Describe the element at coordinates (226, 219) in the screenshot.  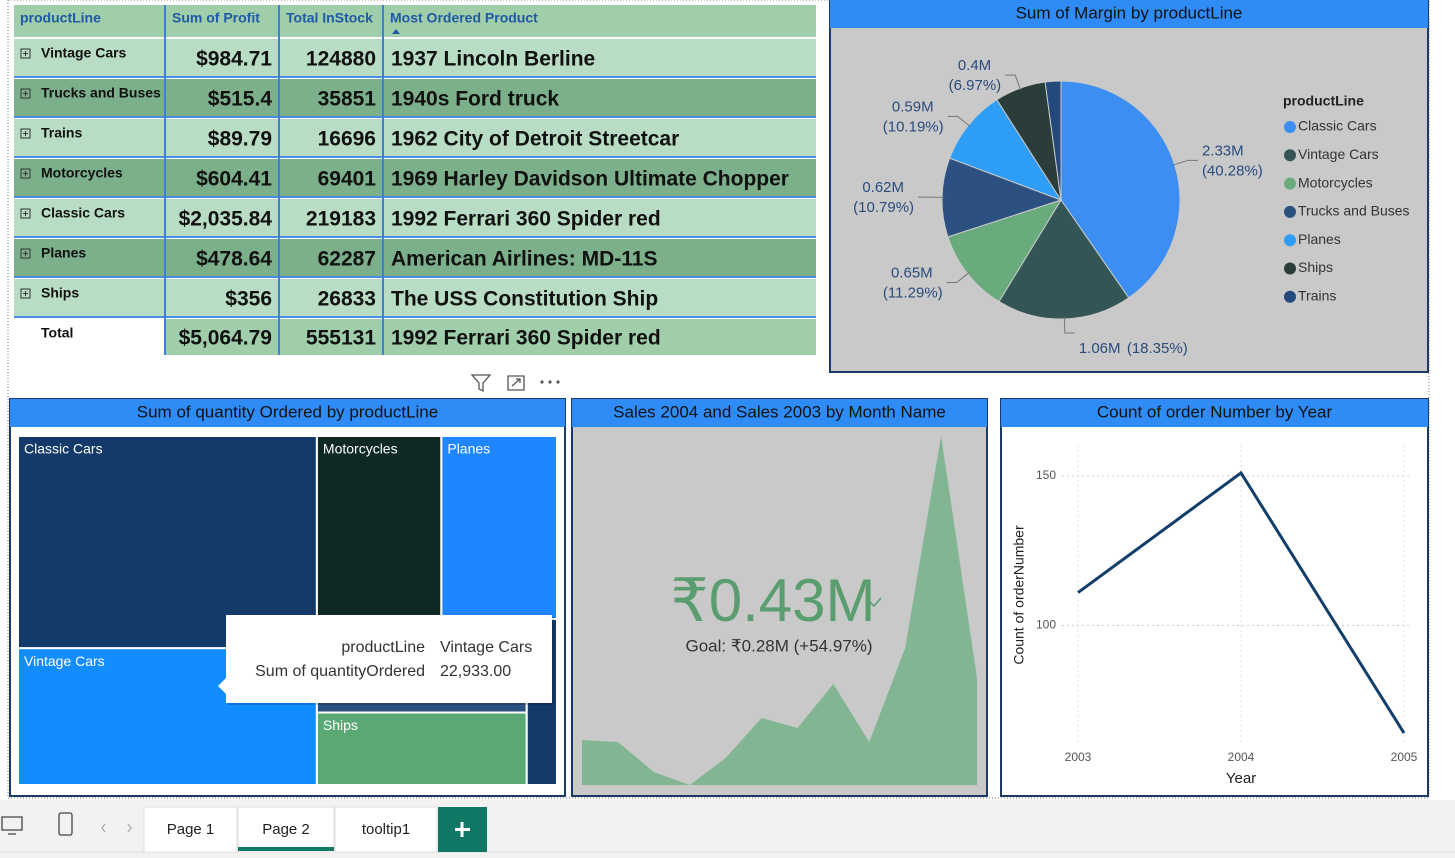
I see `profit-cell: $2,035.84` at that location.